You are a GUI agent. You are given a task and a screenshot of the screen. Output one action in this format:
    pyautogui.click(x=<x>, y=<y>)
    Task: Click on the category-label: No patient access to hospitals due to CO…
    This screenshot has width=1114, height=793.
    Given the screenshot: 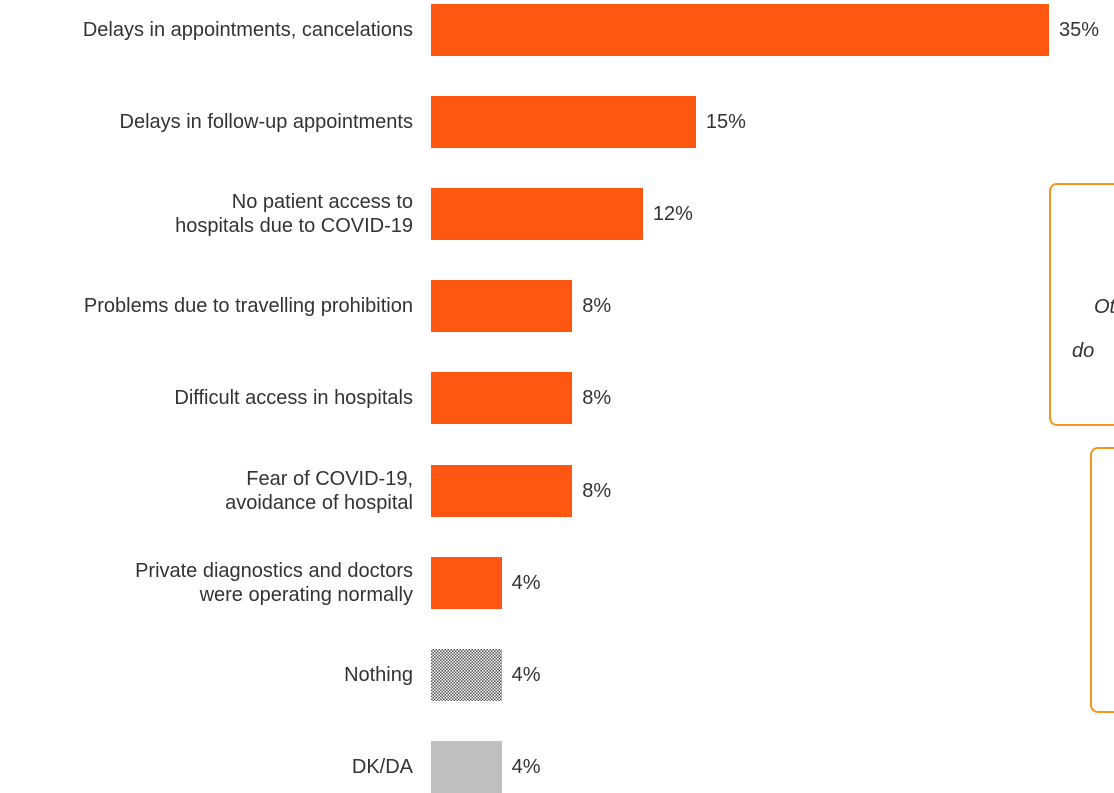 What is the action you would take?
    pyautogui.click(x=294, y=214)
    